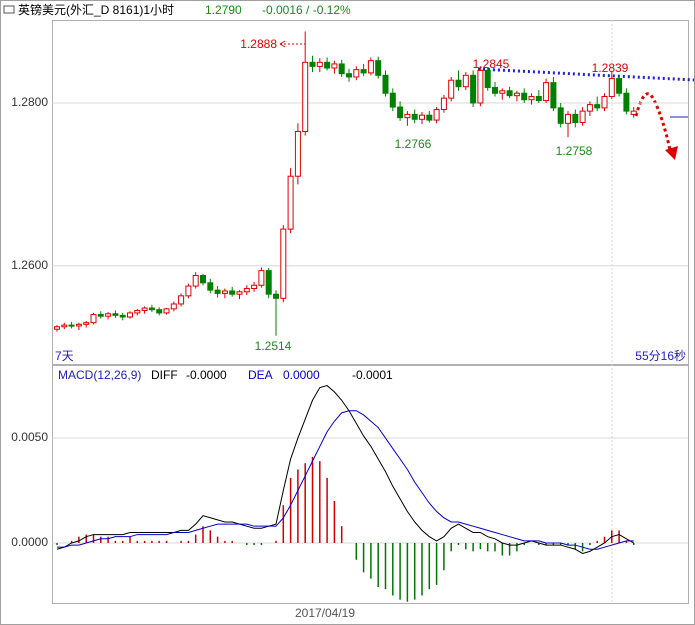 This screenshot has width=695, height=625. I want to click on dea-name: DEA, so click(260, 375).